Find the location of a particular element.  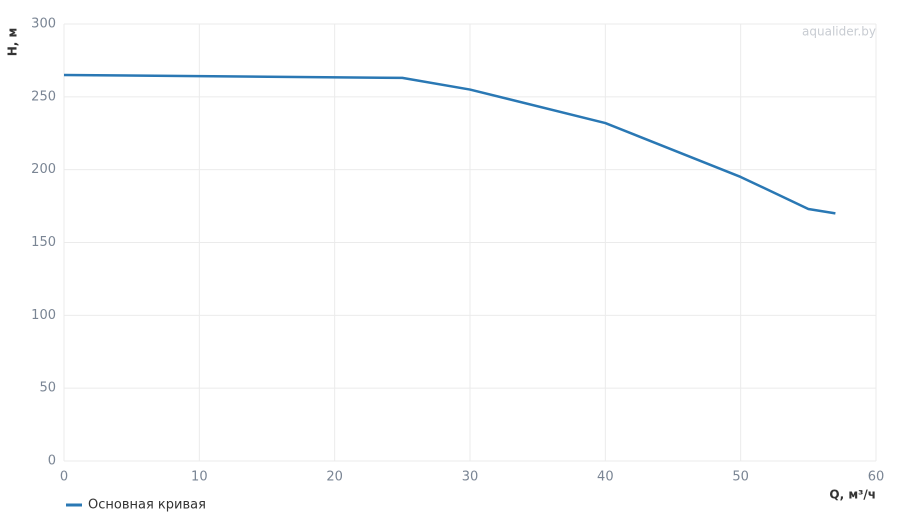

y-tick-label: 150 is located at coordinates (43, 242).